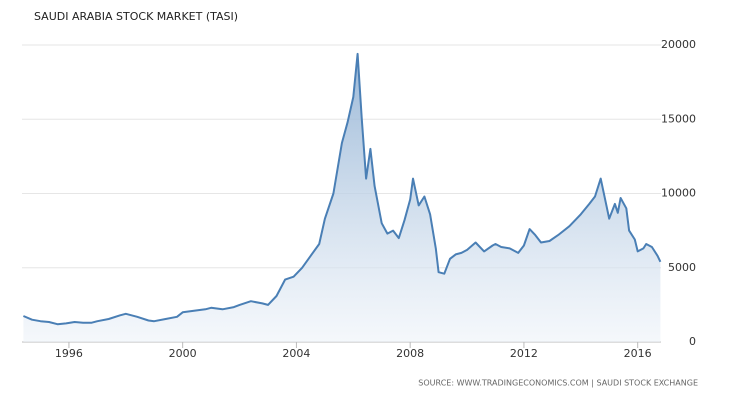 Image resolution: width=730 pixels, height=400 pixels. What do you see at coordinates (524, 353) in the screenshot?
I see `x-tick-label: 2012` at bounding box center [524, 353].